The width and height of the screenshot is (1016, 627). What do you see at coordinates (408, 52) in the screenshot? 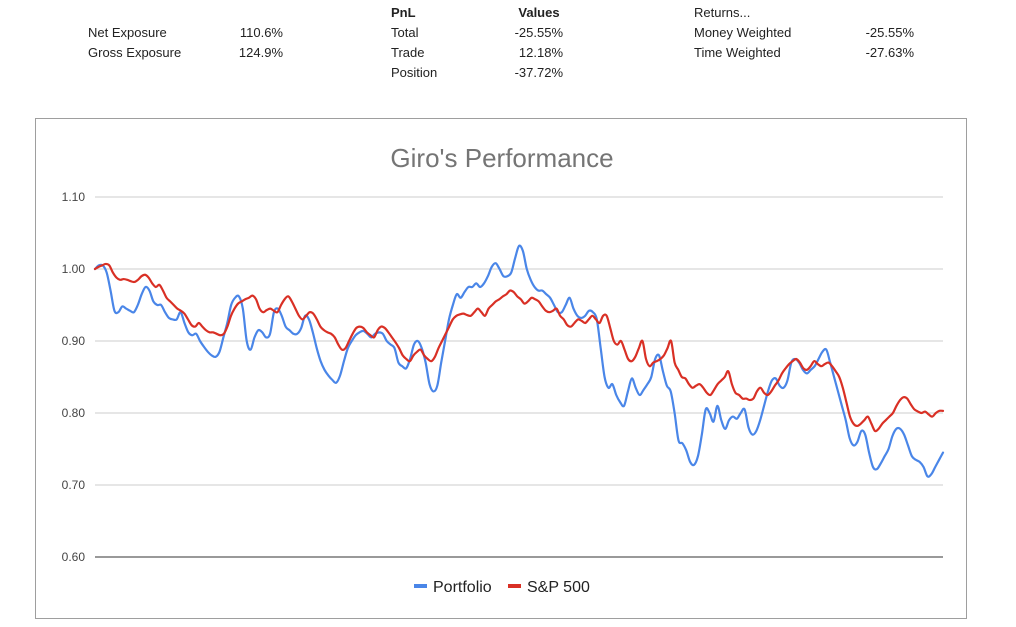
I see `pnl-trade-label: Trade` at bounding box center [408, 52].